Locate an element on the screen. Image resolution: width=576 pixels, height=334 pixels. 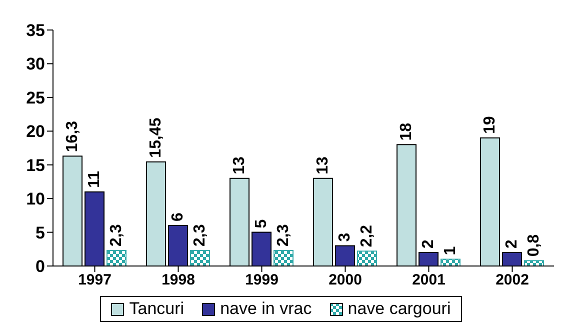
data-label: 3 is located at coordinates (345, 237).